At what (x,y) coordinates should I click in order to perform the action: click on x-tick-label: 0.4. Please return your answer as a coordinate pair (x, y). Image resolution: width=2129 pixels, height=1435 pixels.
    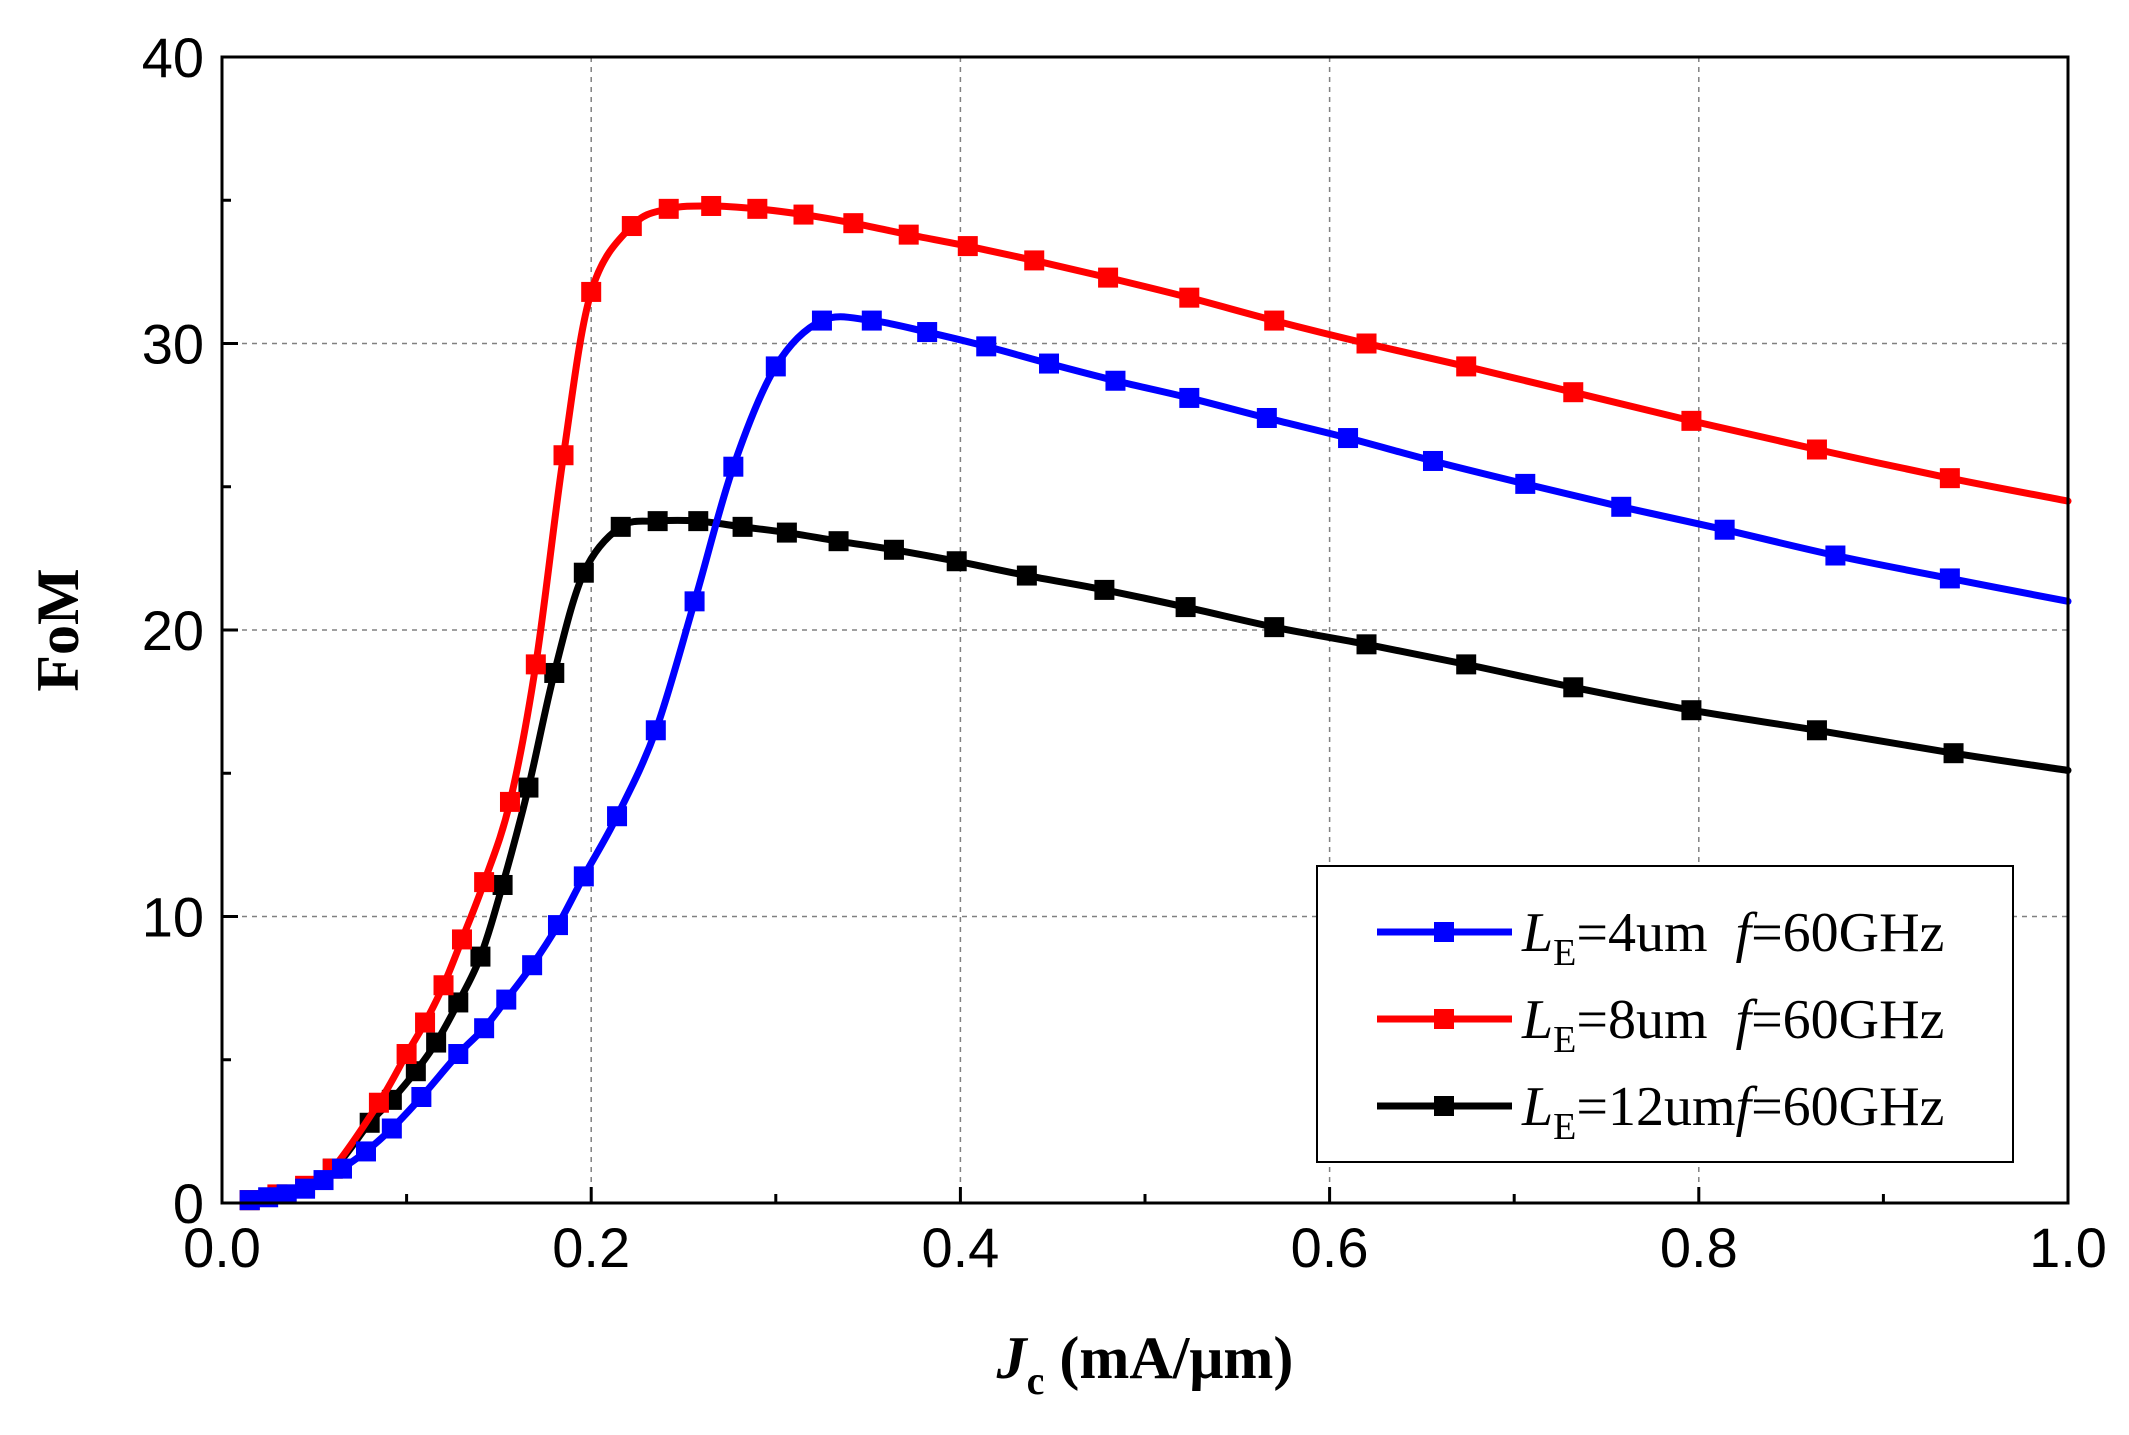
    Looking at the image, I should click on (960, 1247).